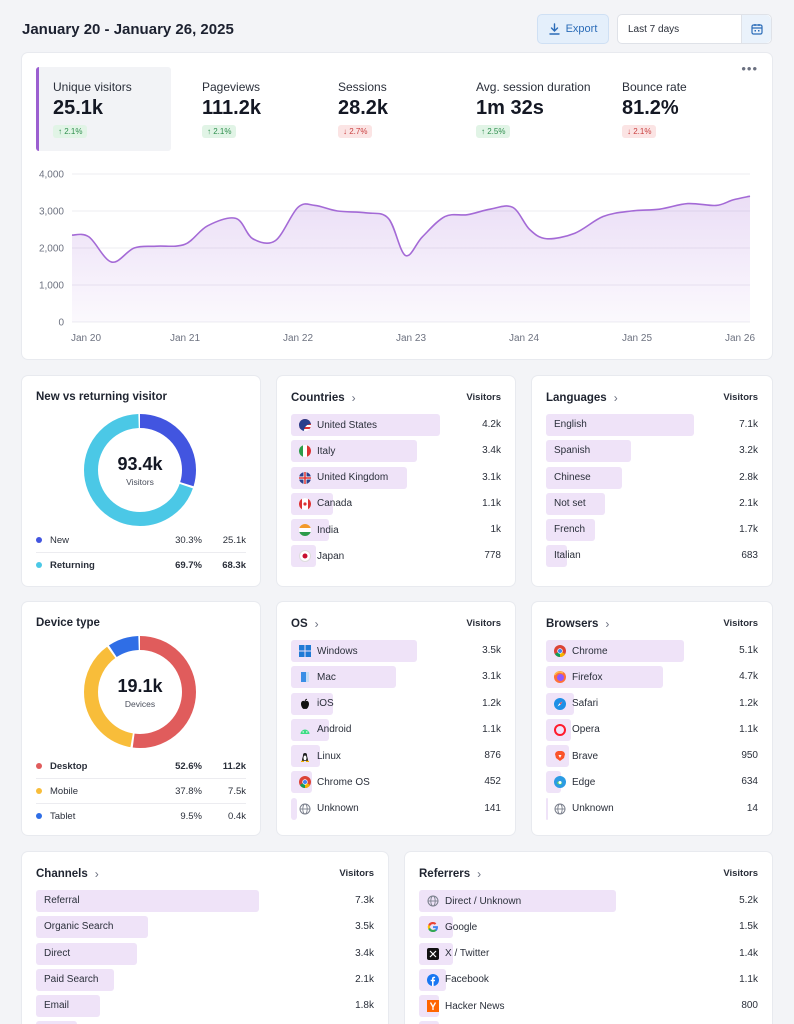 The width and height of the screenshot is (794, 1024). Describe the element at coordinates (345, 131) in the screenshot. I see `arrow-down-icon: ↓` at that location.